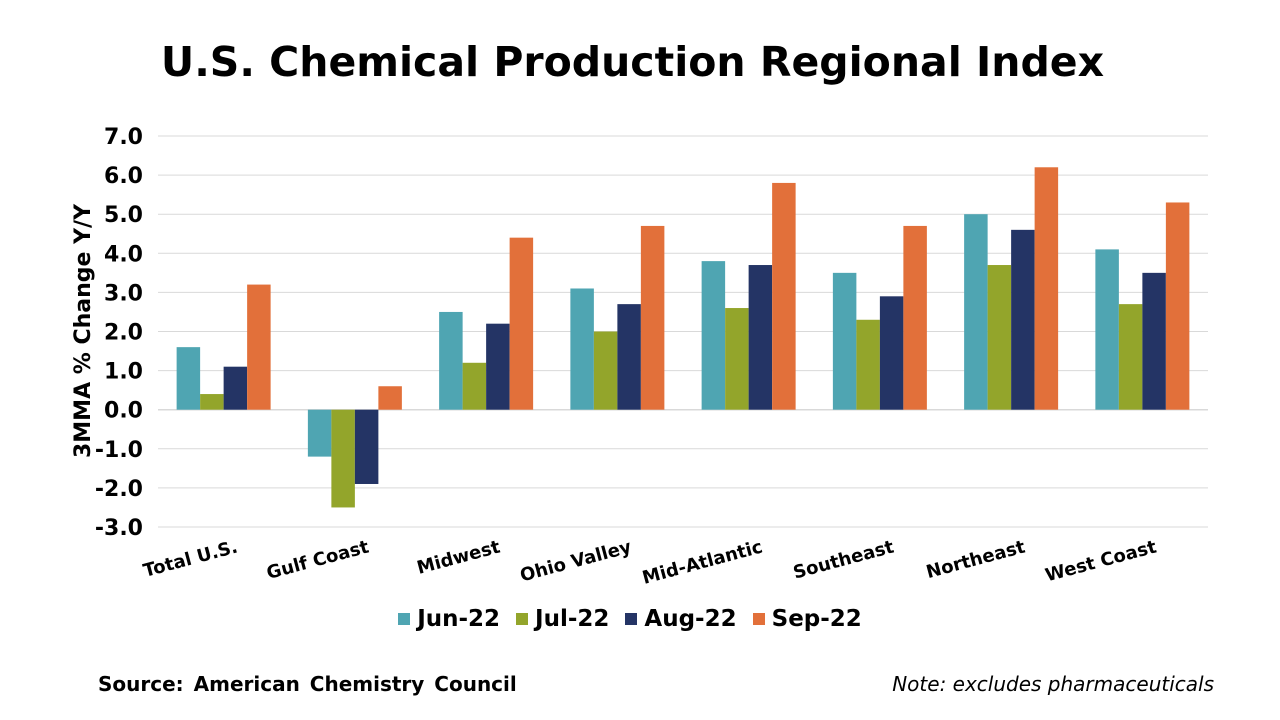 This screenshot has width=1280, height=720. Describe the element at coordinates (632, 62) in the screenshot. I see `chart-title: U.S. Chemical Production Regional Index` at that location.